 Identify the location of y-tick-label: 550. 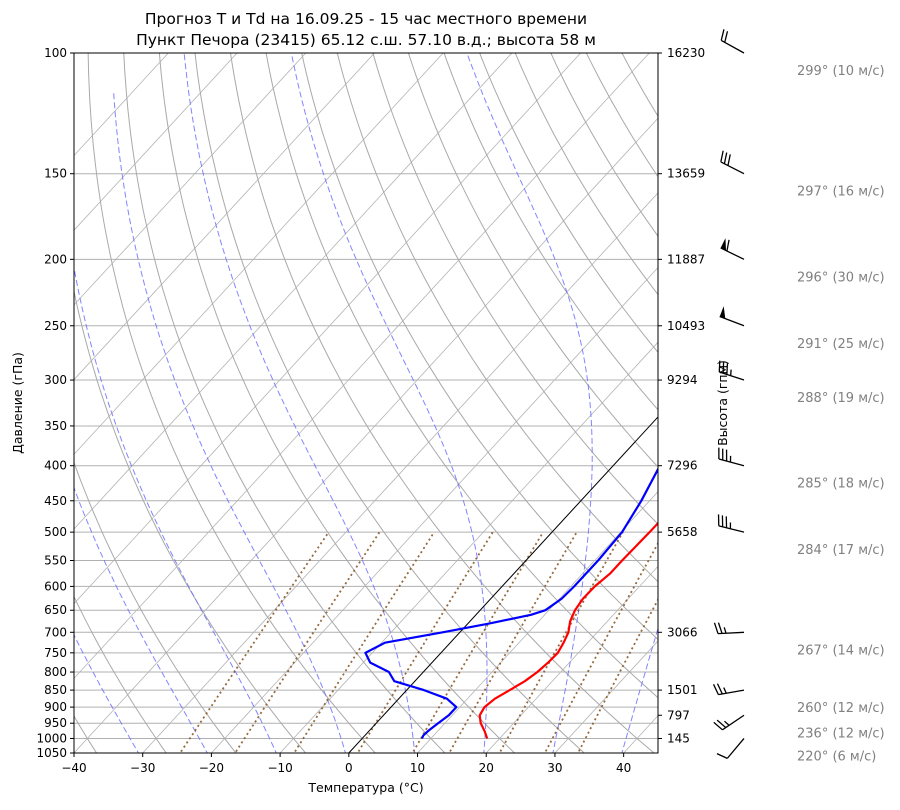
(55, 561).